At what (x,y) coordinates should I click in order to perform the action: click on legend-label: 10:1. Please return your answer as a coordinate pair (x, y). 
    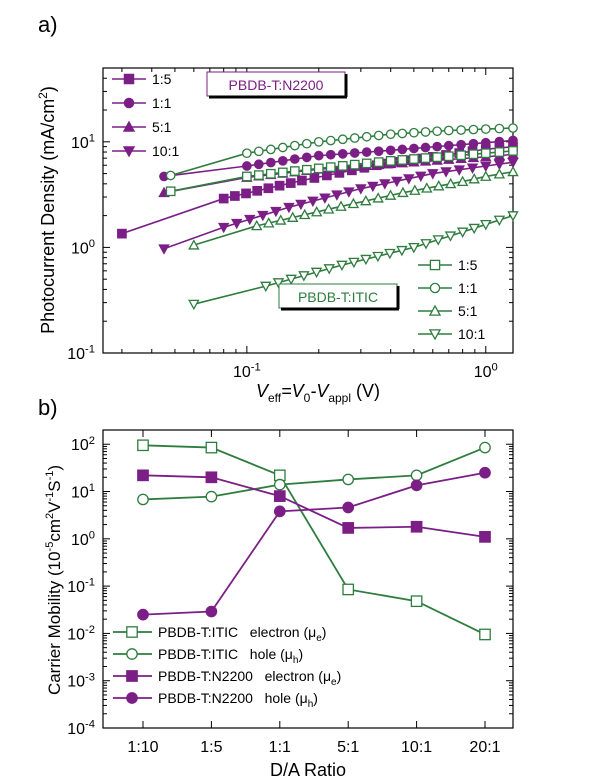
    Looking at the image, I should click on (165, 151).